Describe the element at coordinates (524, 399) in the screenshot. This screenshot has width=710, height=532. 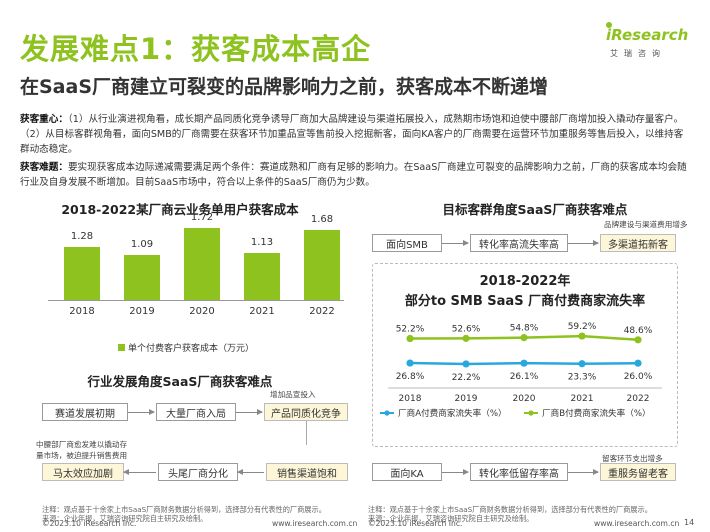
I see `line-category-label: 2020` at that location.